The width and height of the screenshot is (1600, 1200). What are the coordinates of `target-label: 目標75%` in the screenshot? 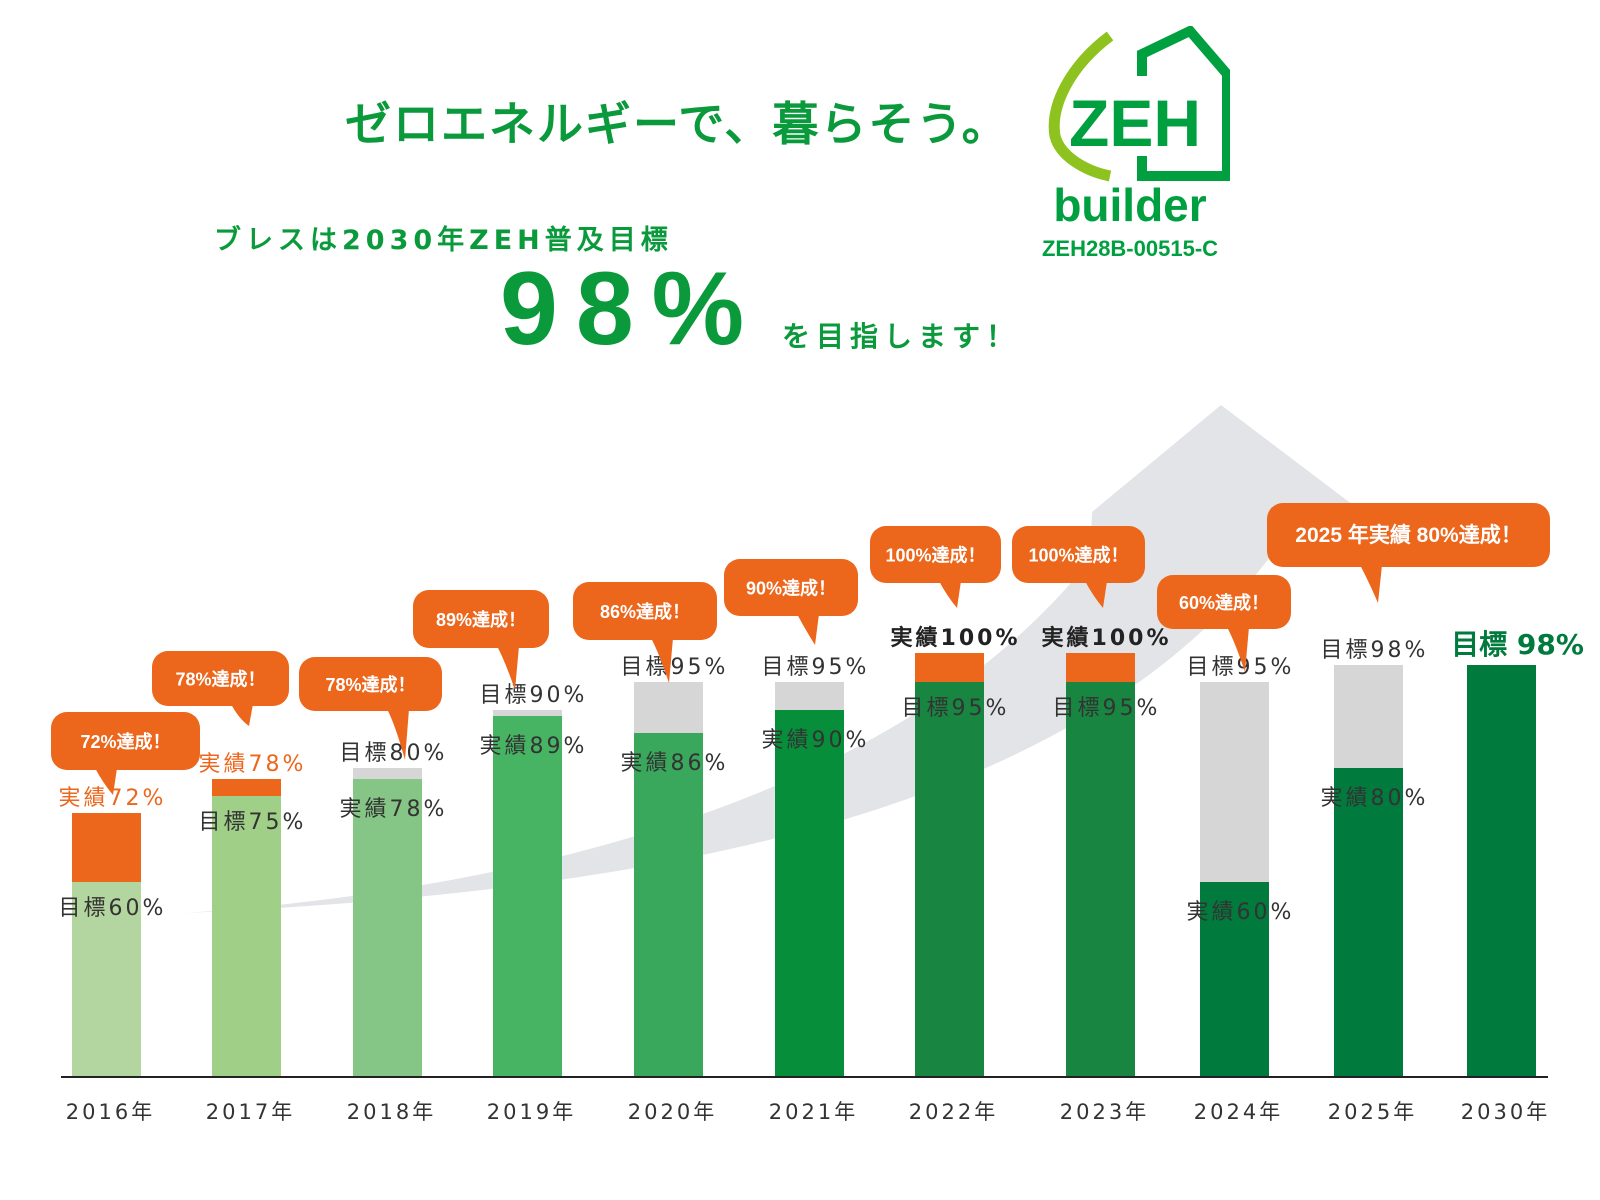 It's located at (252, 823).